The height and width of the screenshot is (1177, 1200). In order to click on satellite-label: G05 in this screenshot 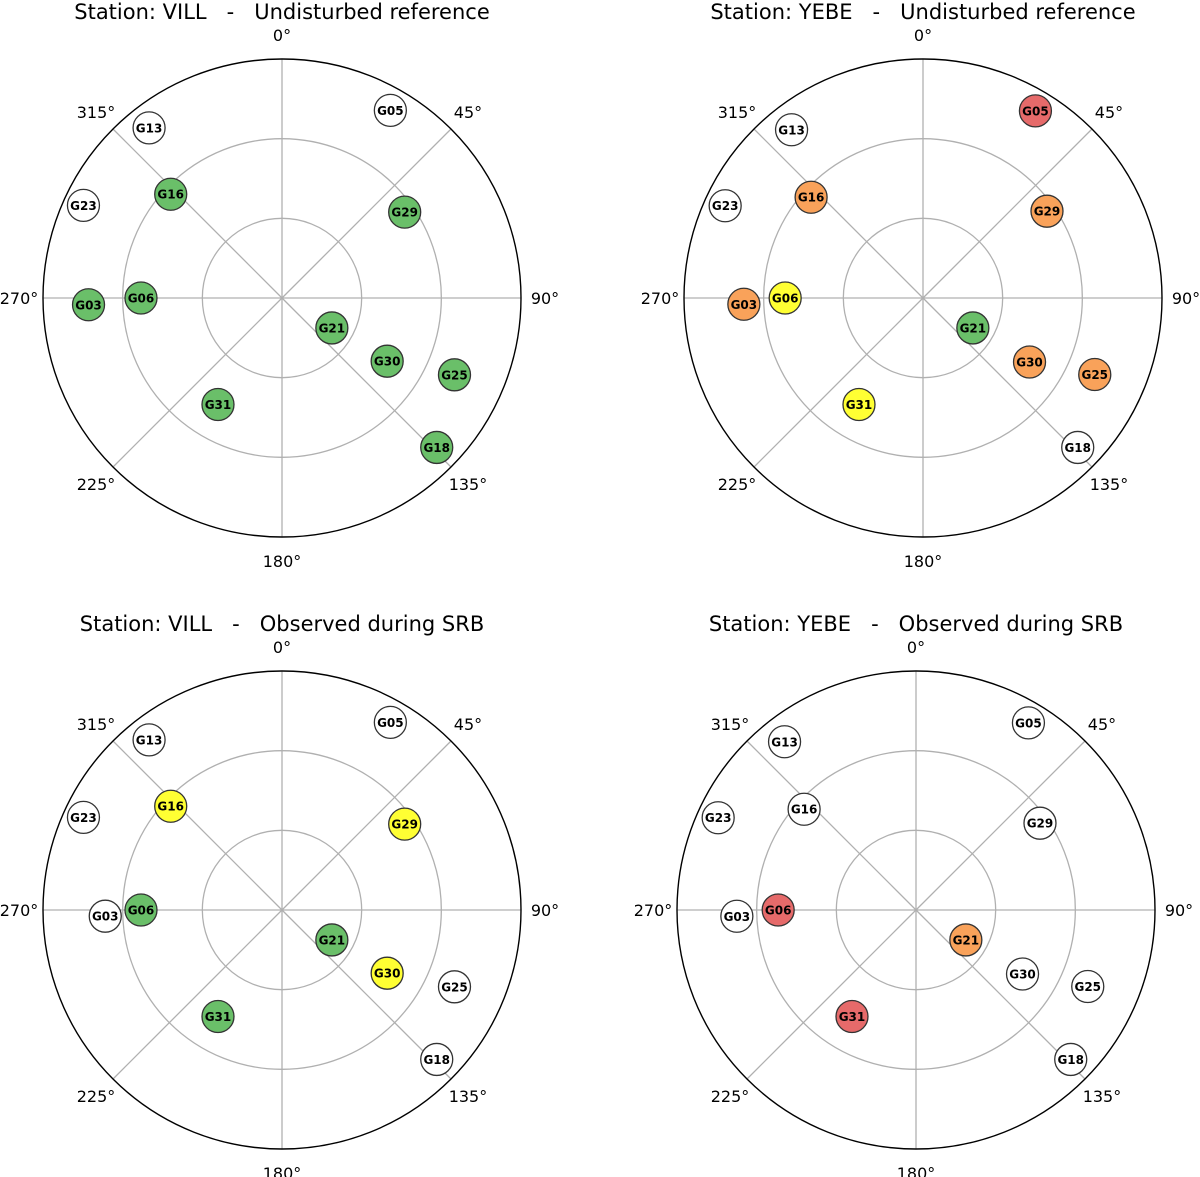, I will do `click(390, 723)`.